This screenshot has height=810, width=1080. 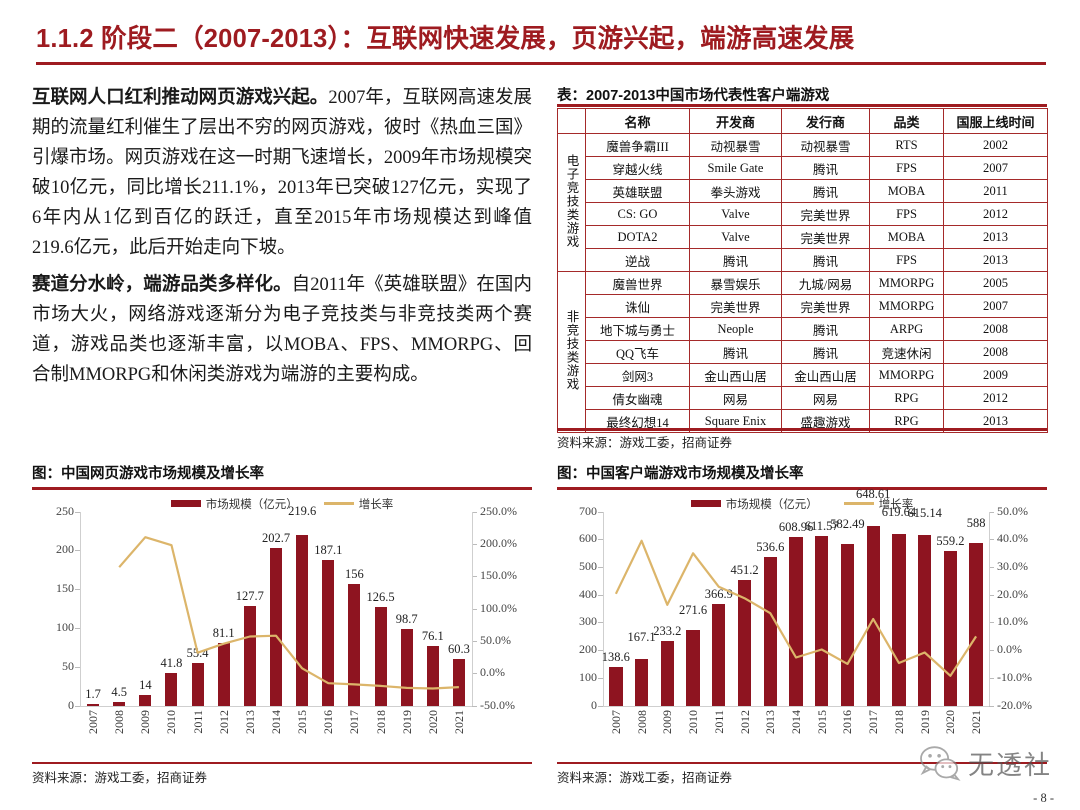 I want to click on table-cell: Smile Gate, so click(x=735, y=168).